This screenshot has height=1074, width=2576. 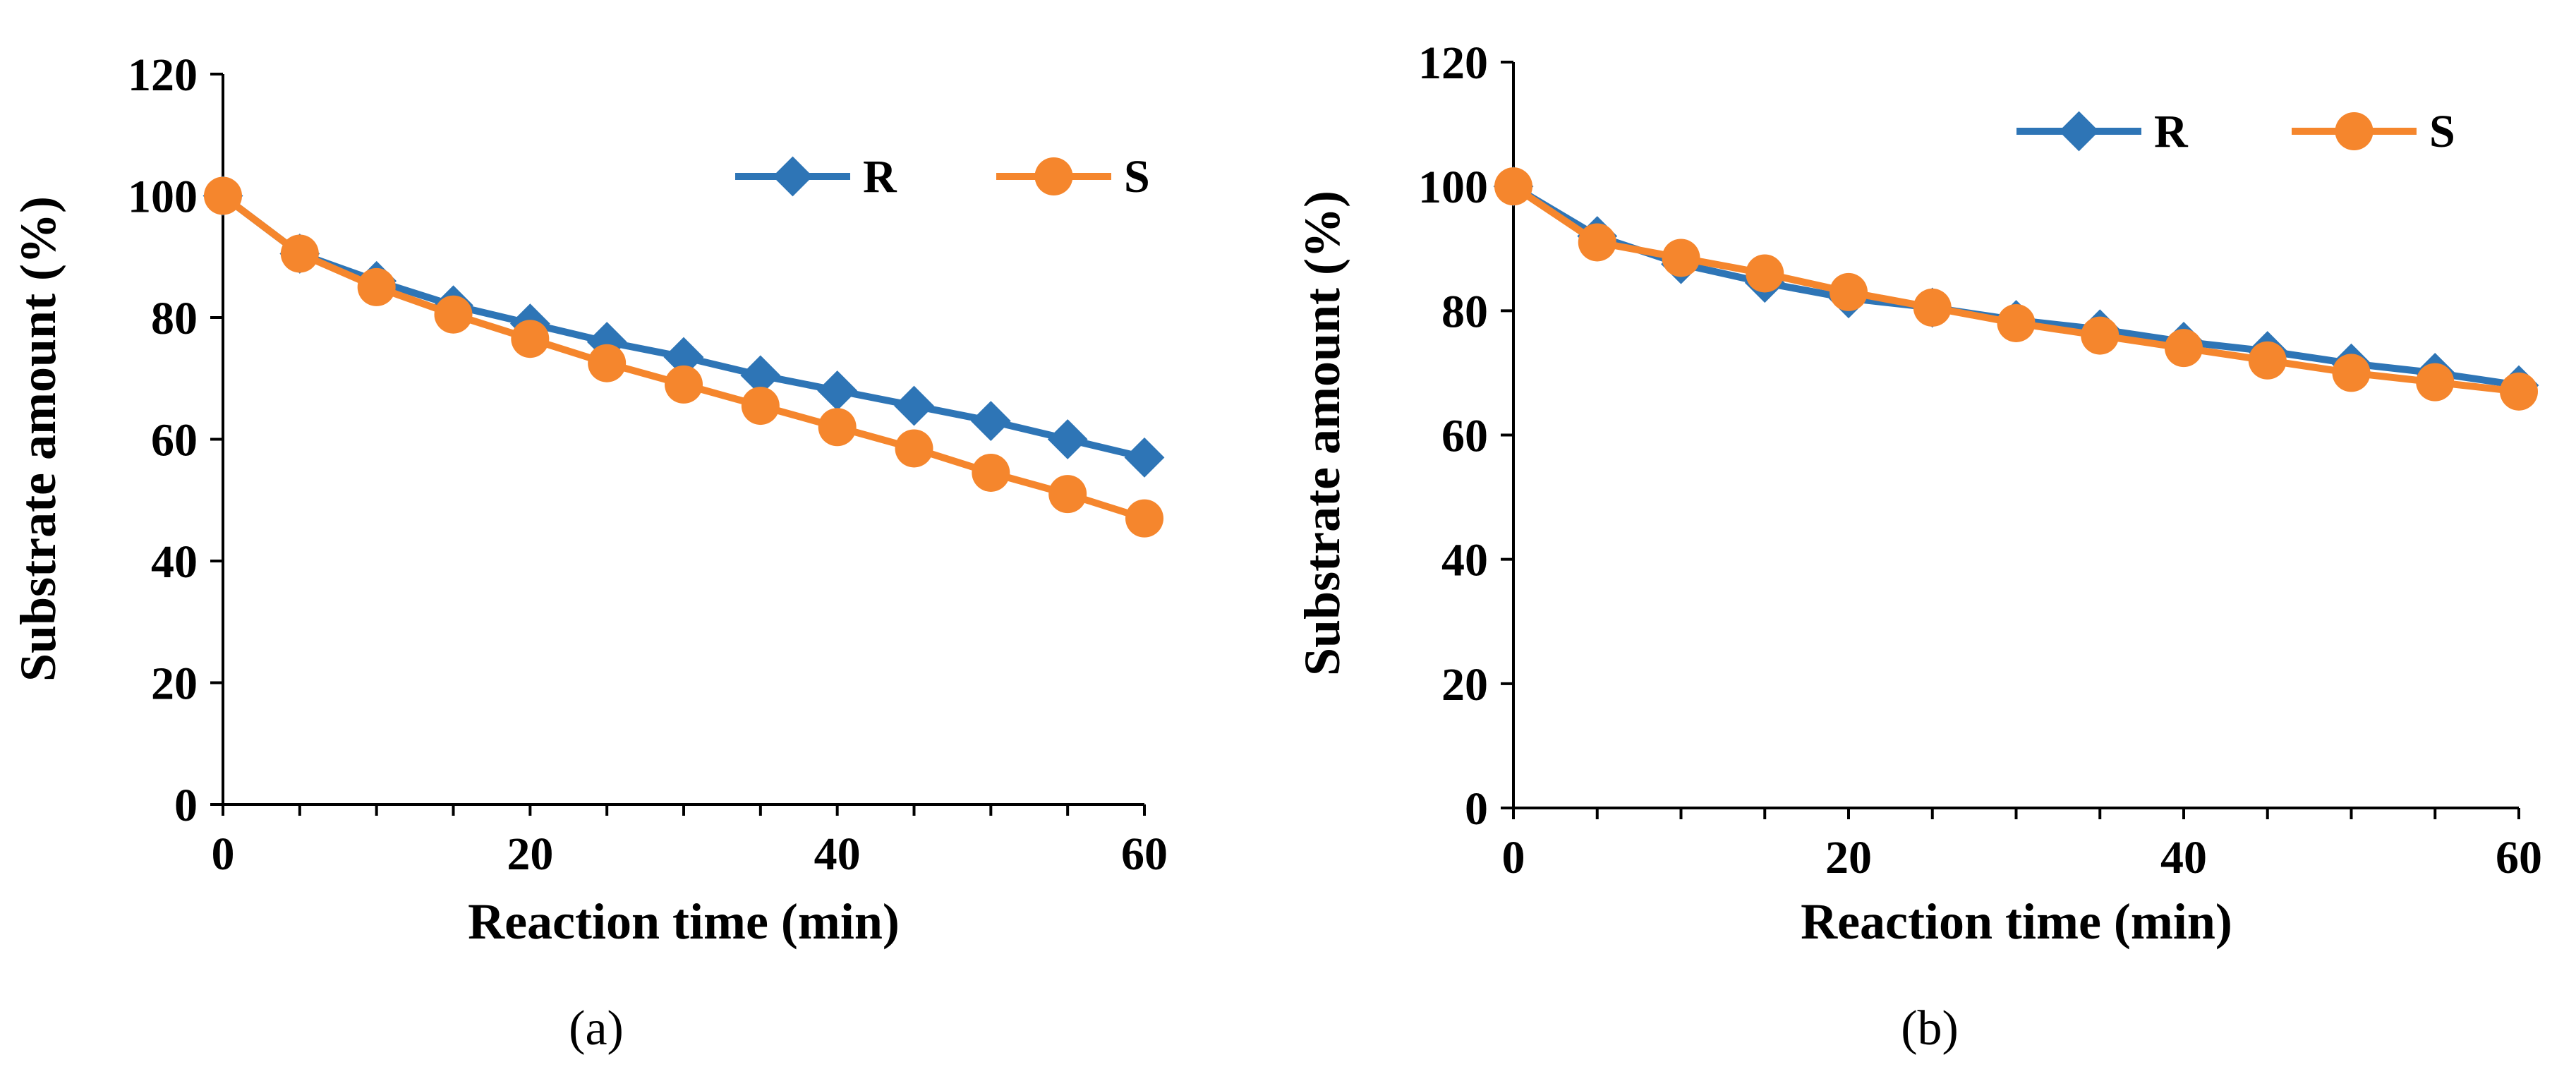 I want to click on series-R-line, so click(x=2016, y=286).